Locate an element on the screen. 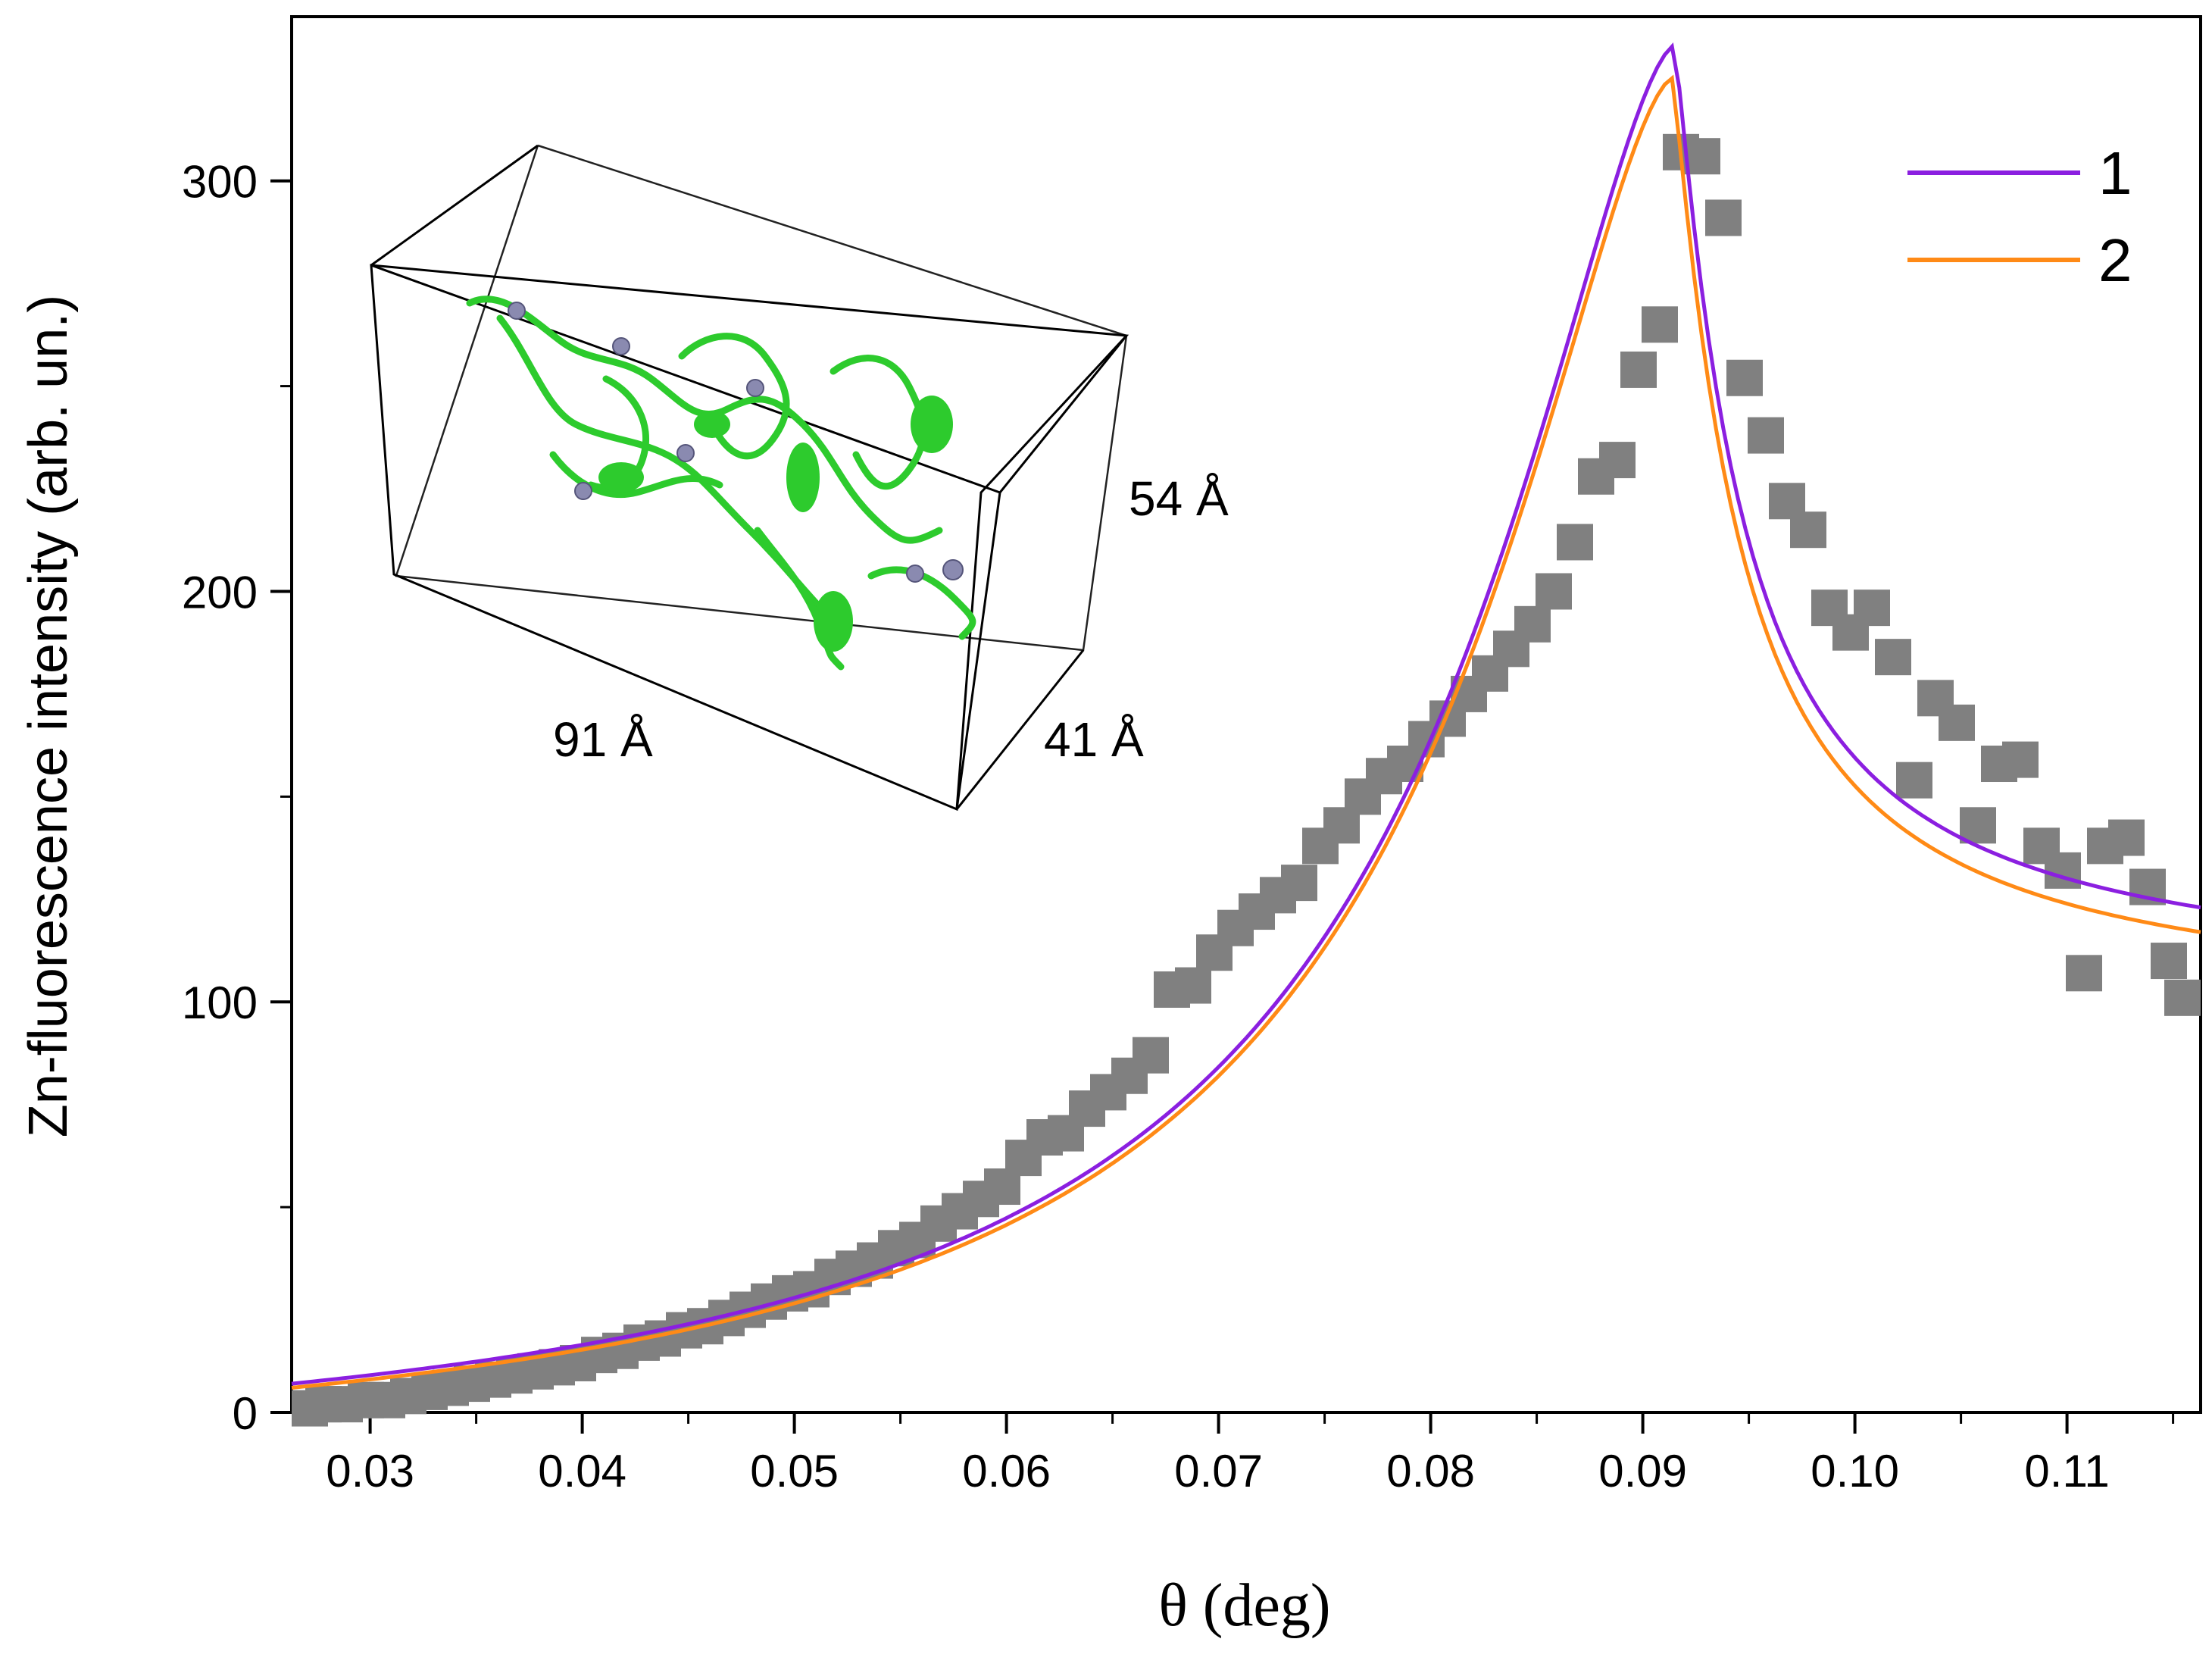 This screenshot has height=1667, width=2212. dimension-label-length: 91 Å is located at coordinates (603, 739).